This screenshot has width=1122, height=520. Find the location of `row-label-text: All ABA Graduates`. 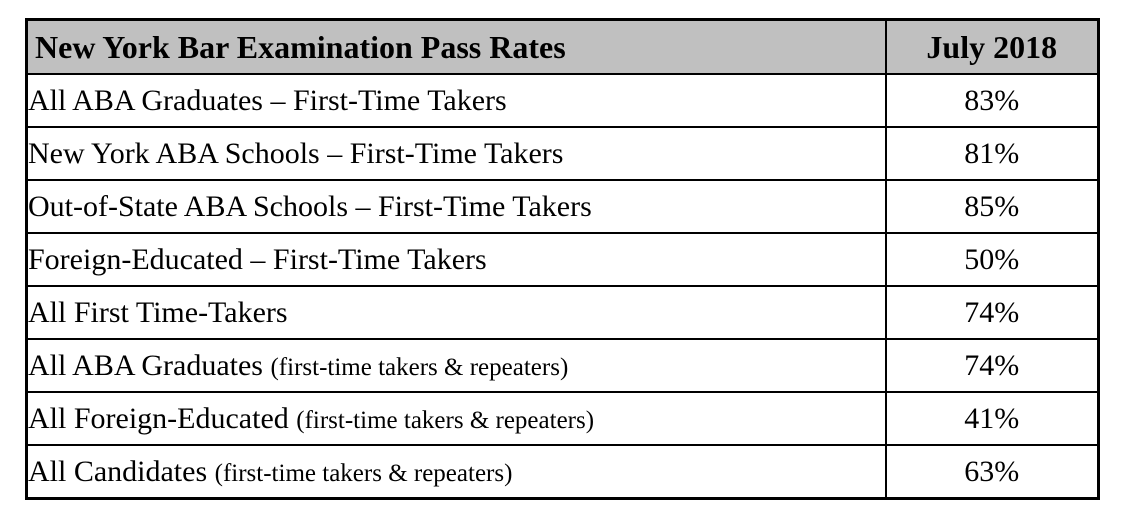

row-label-text: All ABA Graduates is located at coordinates (145, 365).